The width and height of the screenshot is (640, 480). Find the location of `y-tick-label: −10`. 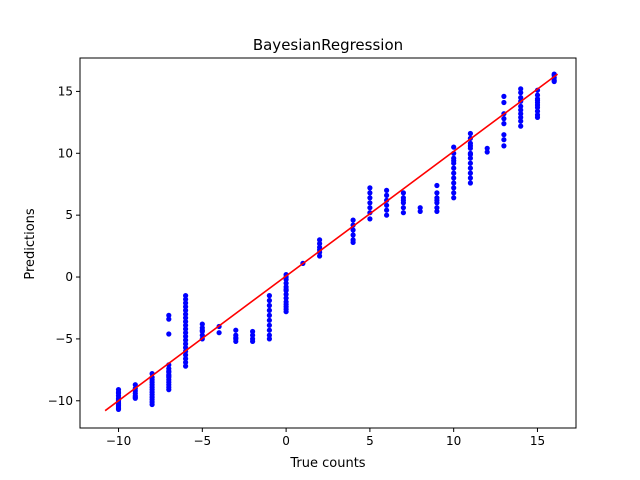

y-tick-label: −10 is located at coordinates (60, 401).